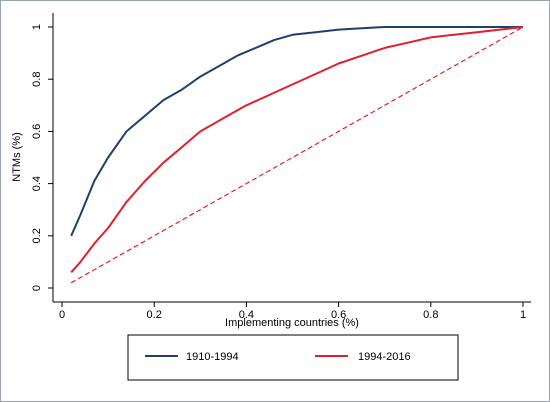  Describe the element at coordinates (42, 157) in the screenshot. I see `y-ticks: 0 0.2 0.4 0.6 0.8 1` at that location.